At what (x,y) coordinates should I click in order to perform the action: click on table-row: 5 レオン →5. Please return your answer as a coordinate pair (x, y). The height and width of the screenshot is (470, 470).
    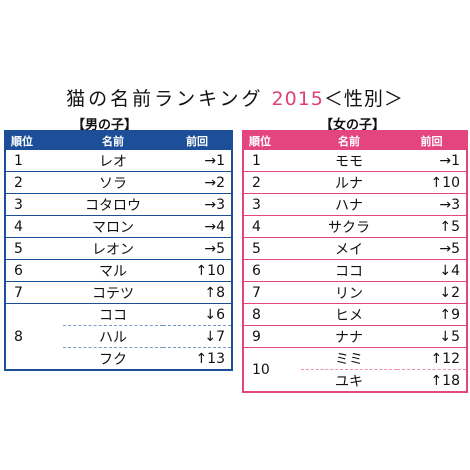
    Looking at the image, I should click on (118, 248).